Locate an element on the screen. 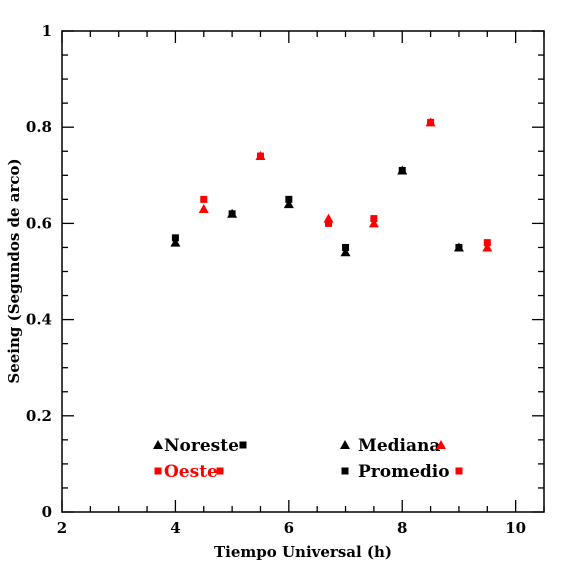 Image resolution: width=574 pixels, height=574 pixels. x-axis-label: Tiempo Universal (h) is located at coordinates (303, 552).